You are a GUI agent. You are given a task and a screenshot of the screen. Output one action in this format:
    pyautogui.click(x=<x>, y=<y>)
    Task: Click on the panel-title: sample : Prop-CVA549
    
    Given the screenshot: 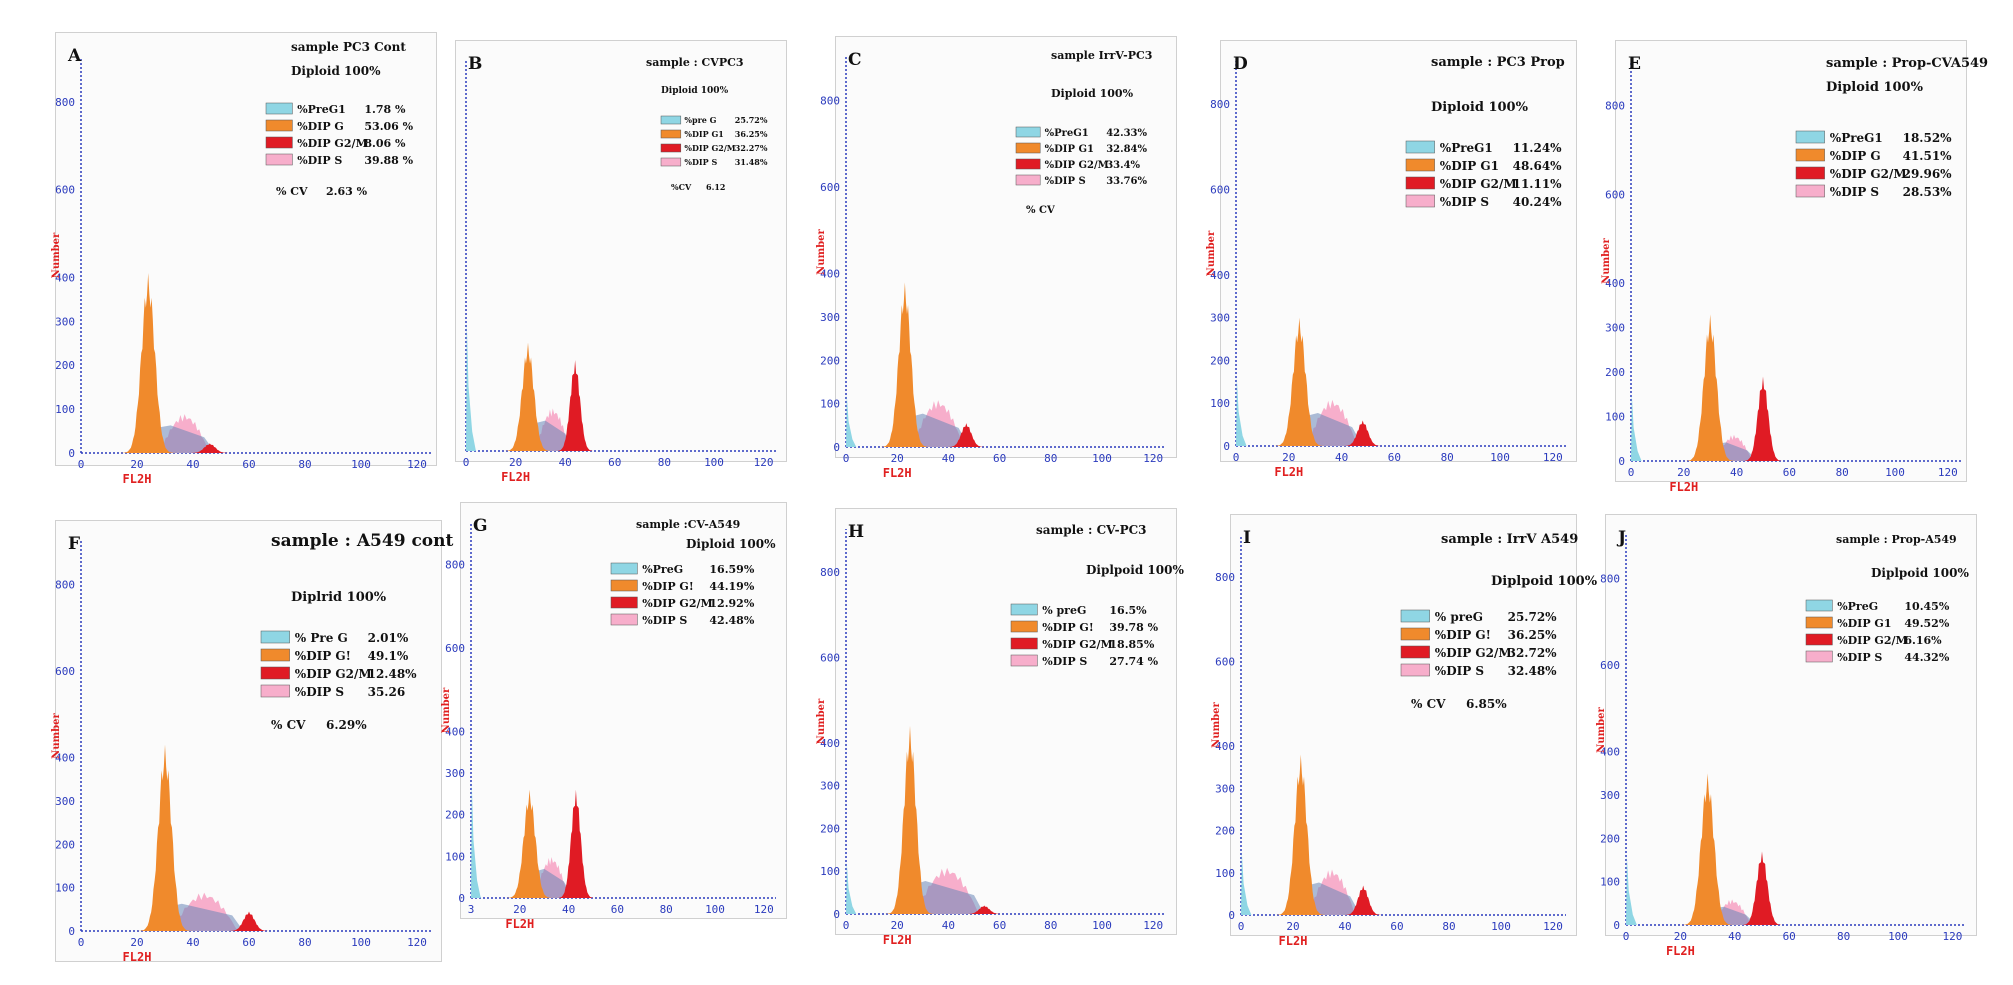 What is the action you would take?
    pyautogui.click(x=1907, y=63)
    